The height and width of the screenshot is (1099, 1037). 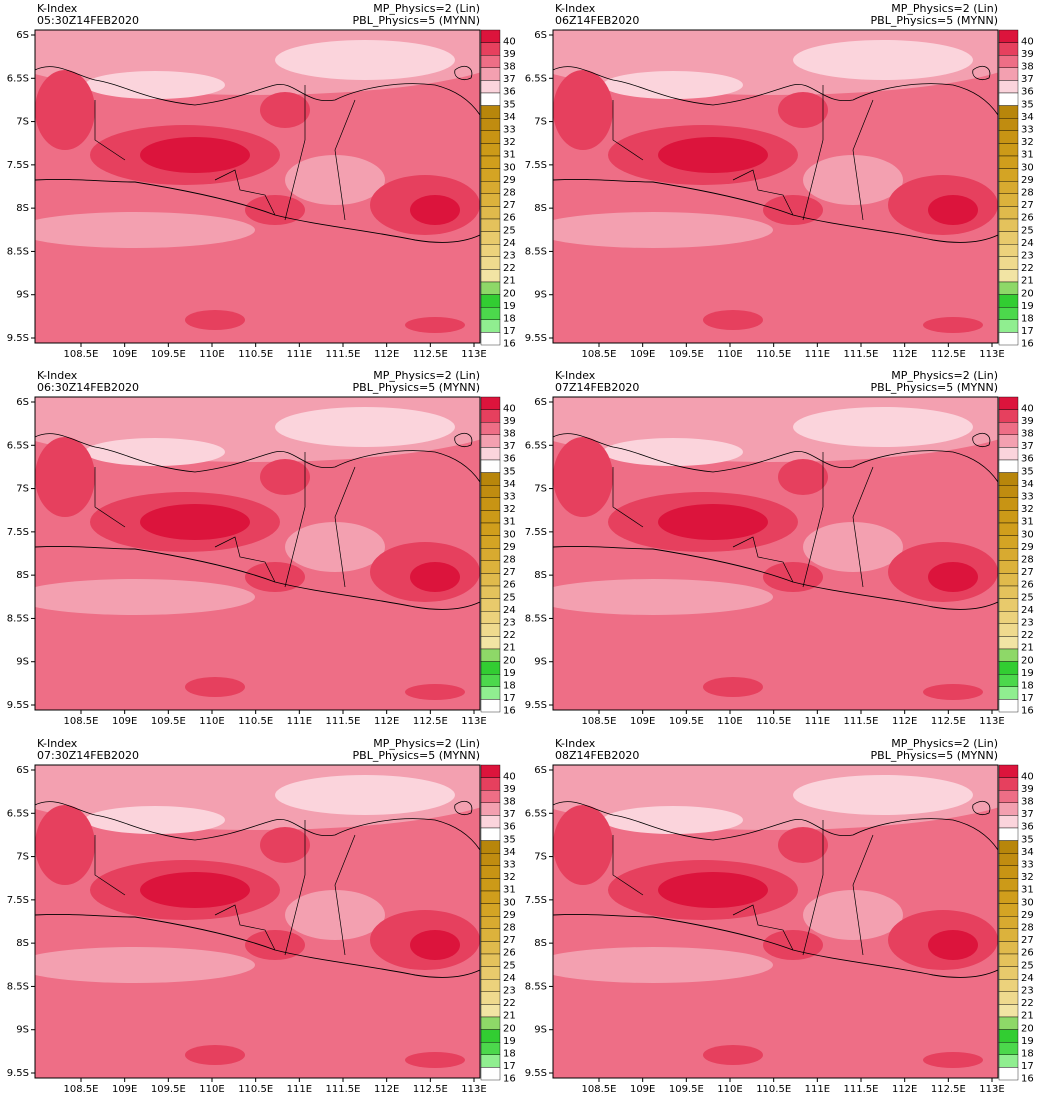 What do you see at coordinates (1027, 965) in the screenshot?
I see `colorbar-label: 25` at bounding box center [1027, 965].